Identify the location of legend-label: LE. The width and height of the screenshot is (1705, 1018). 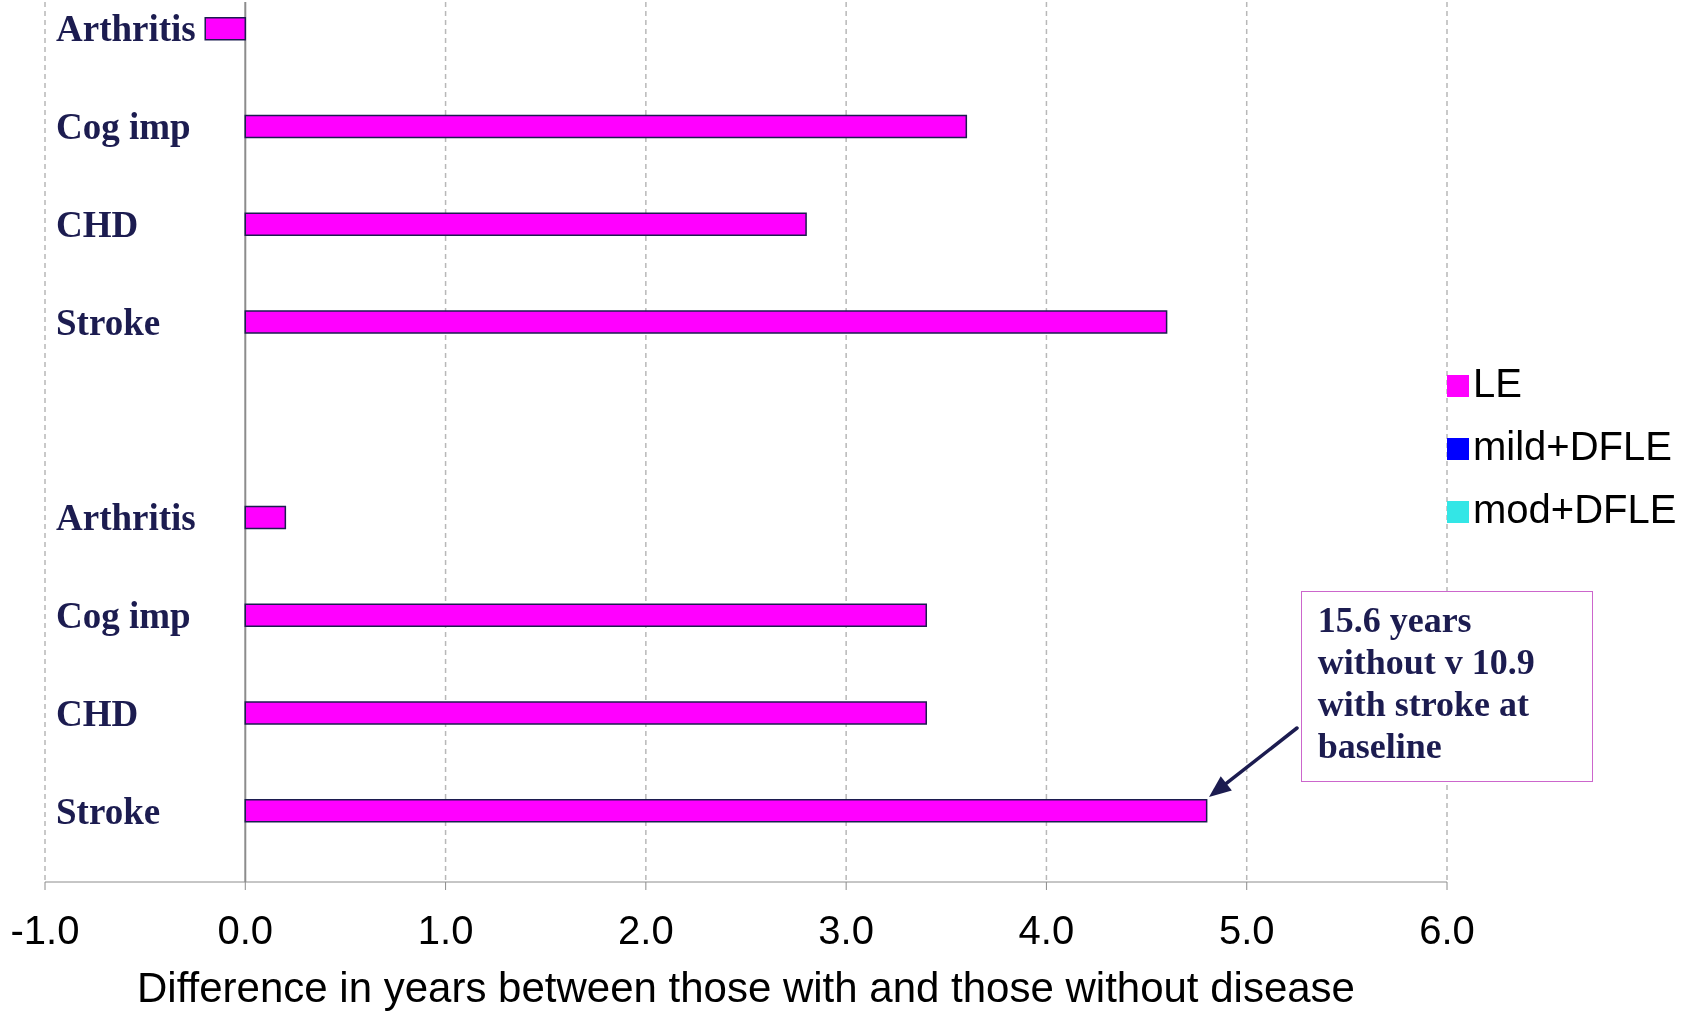
(1497, 383).